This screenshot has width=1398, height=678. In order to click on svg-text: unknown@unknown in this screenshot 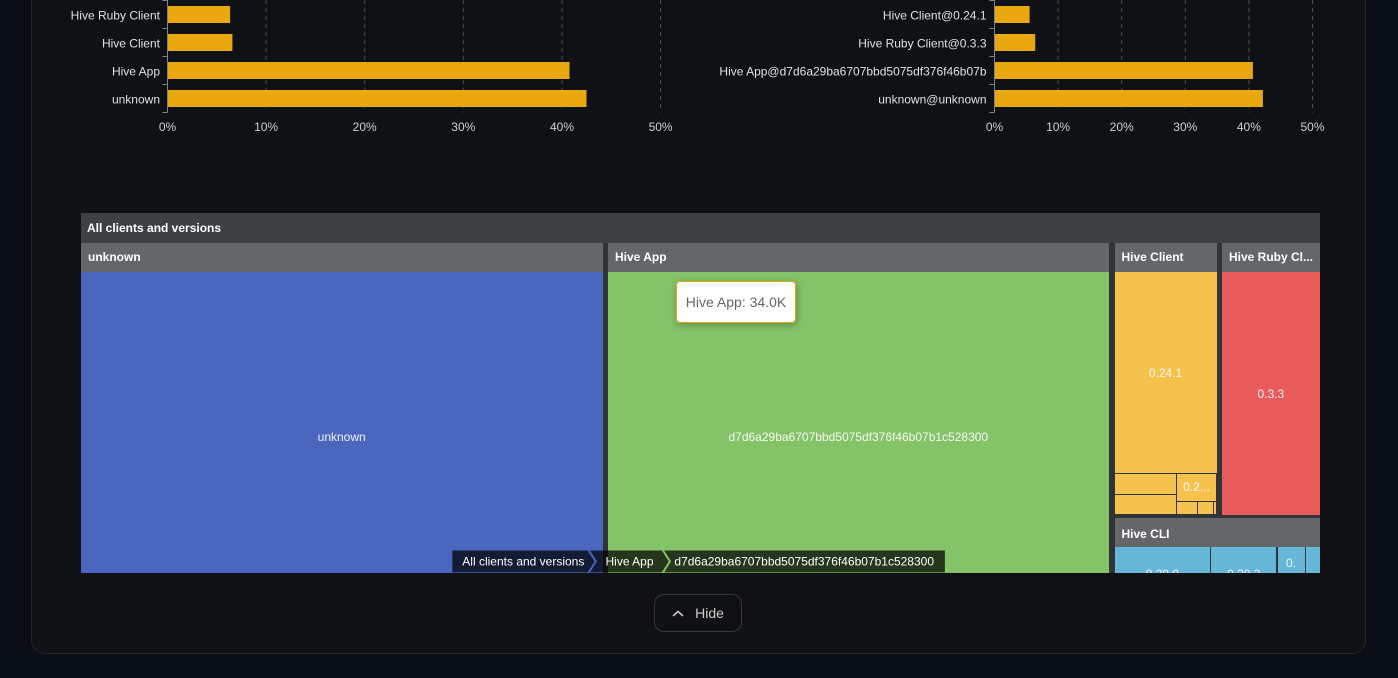, I will do `click(932, 99)`.